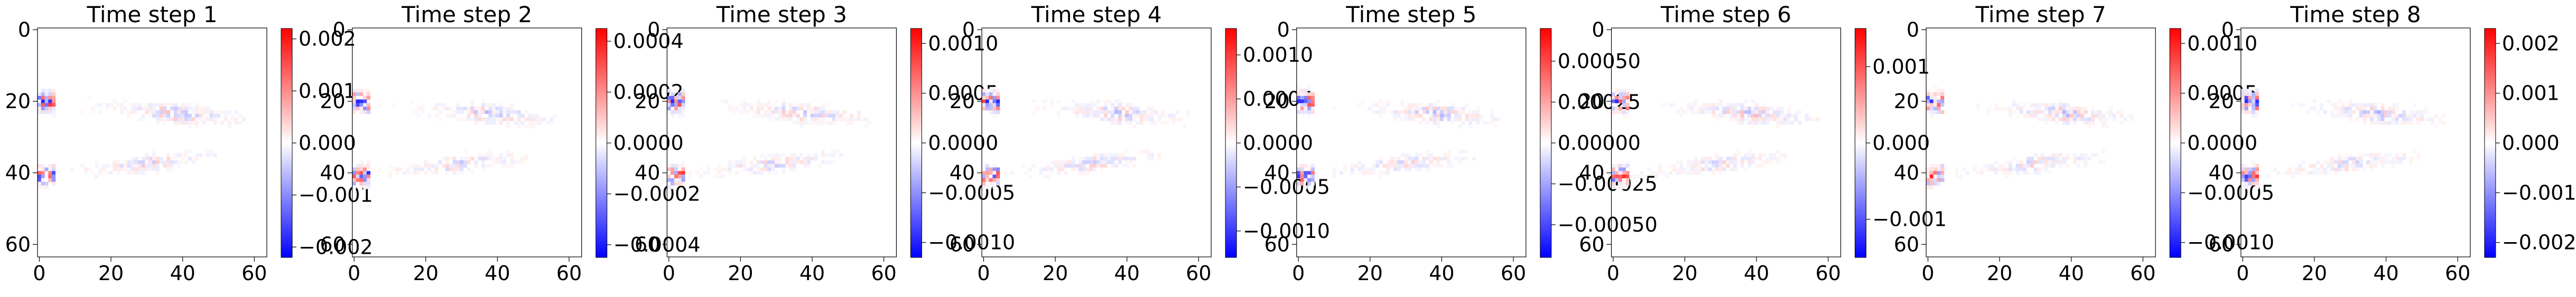  Describe the element at coordinates (1598, 29) in the screenshot. I see `y-tick-label: 0` at that location.